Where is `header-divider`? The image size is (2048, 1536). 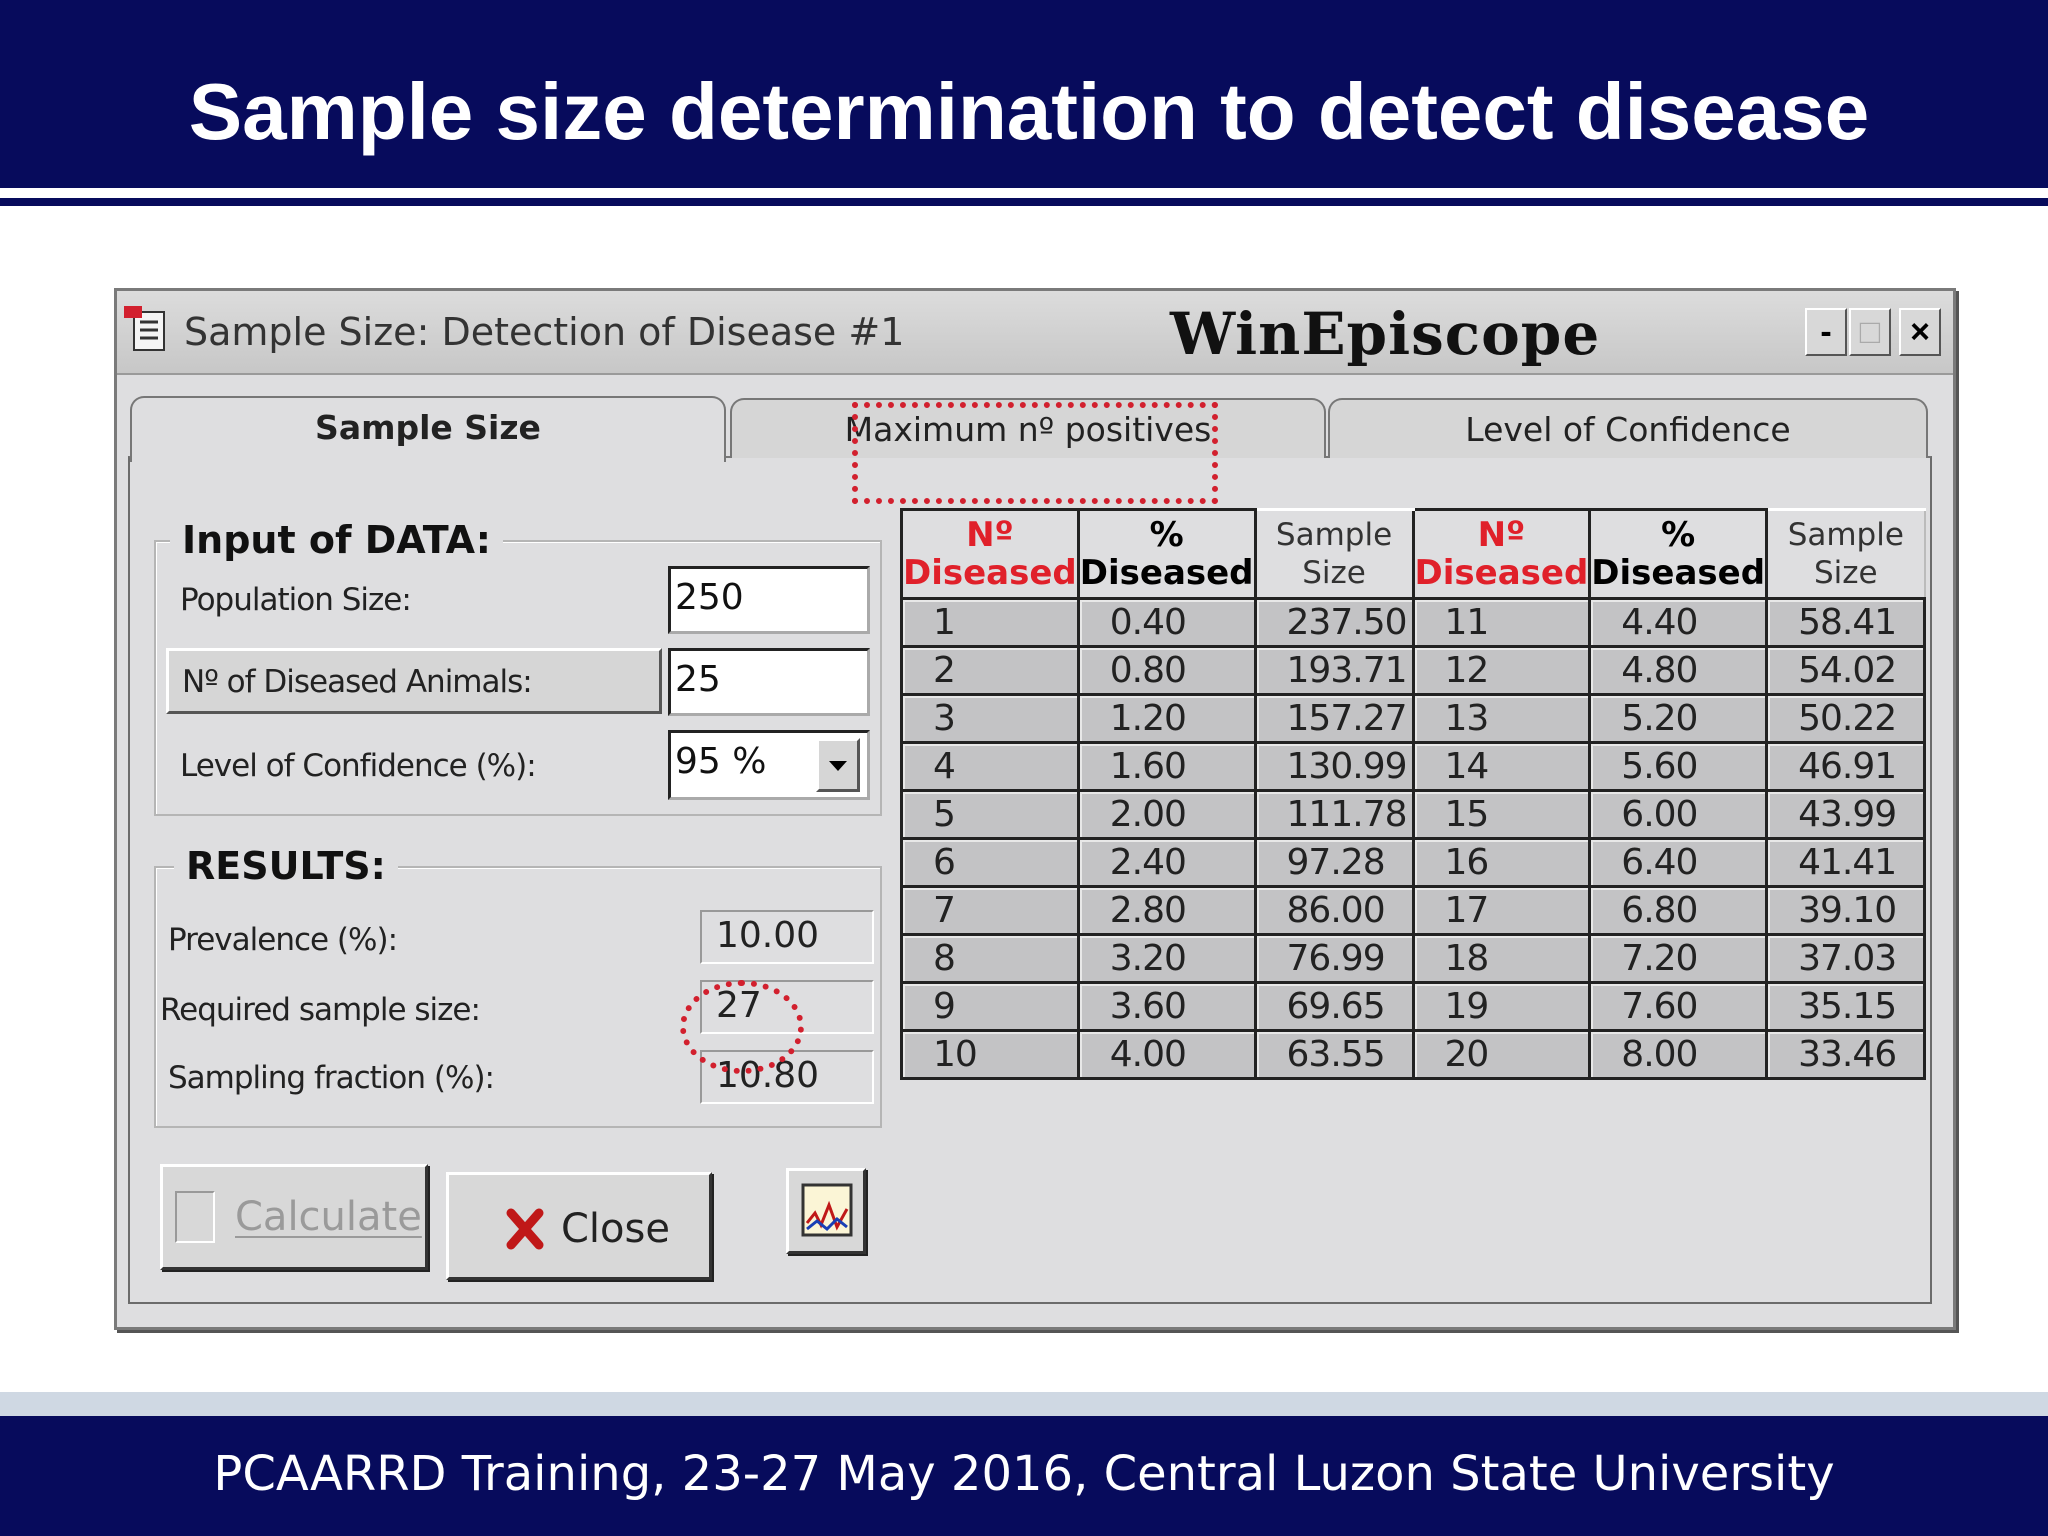
header-divider is located at coordinates (1024, 202).